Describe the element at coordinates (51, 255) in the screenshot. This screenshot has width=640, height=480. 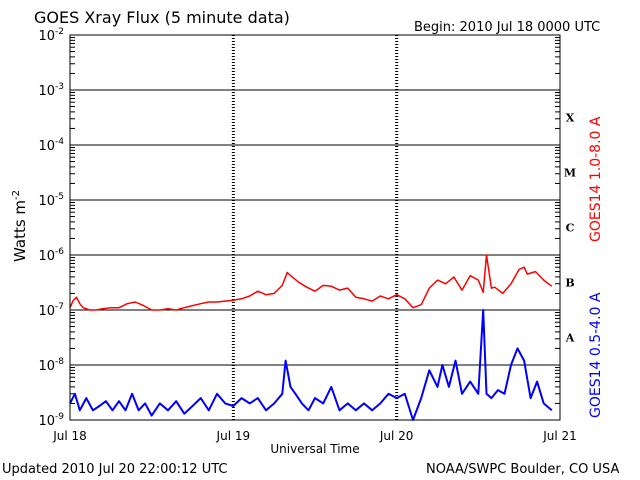
I see `y-tick-label: 10⁻⁶` at that location.